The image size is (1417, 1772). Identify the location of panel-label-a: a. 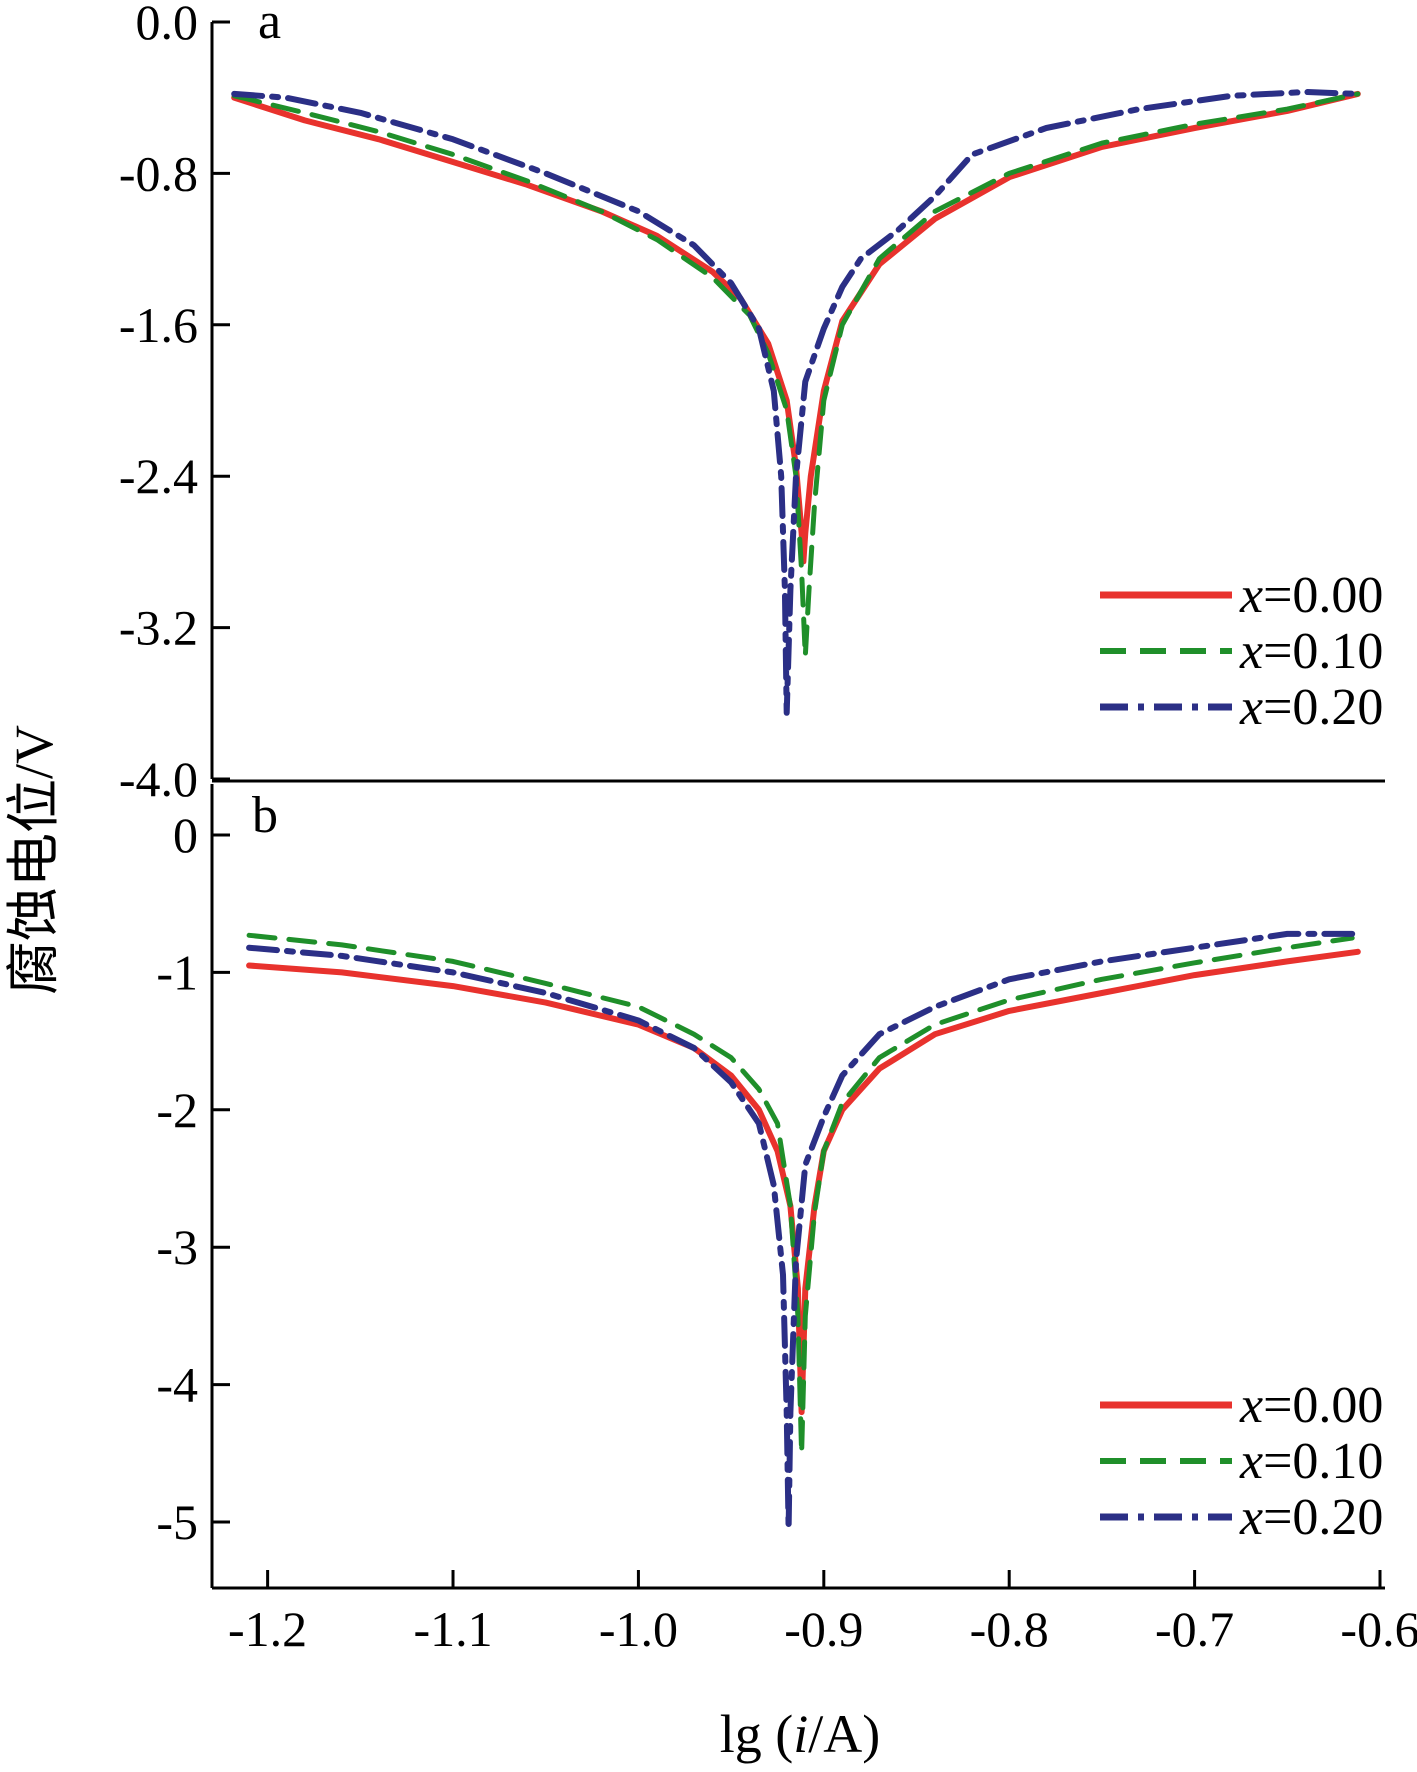
(269, 25).